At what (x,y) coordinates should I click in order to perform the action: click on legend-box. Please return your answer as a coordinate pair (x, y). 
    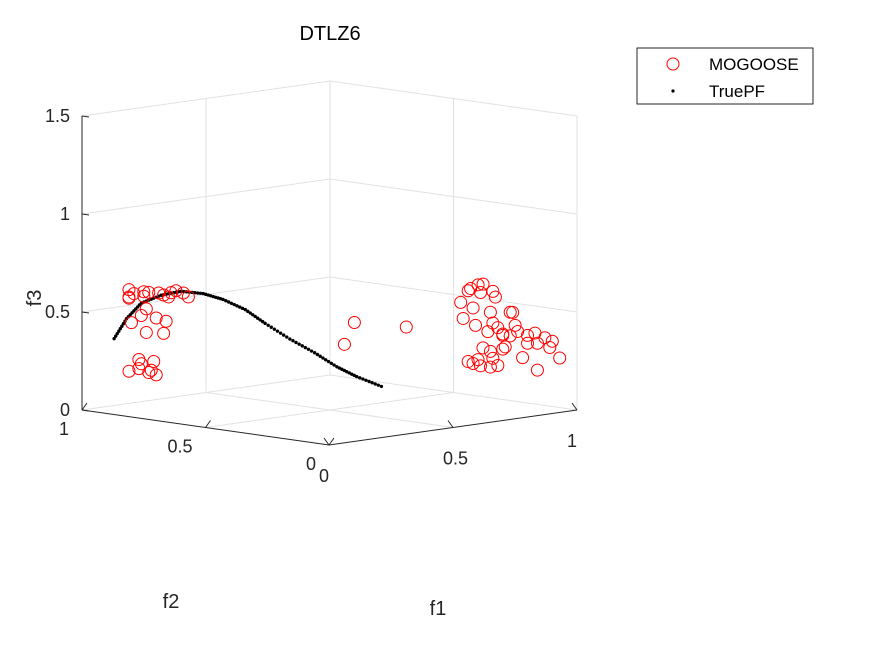
    Looking at the image, I should click on (725, 76).